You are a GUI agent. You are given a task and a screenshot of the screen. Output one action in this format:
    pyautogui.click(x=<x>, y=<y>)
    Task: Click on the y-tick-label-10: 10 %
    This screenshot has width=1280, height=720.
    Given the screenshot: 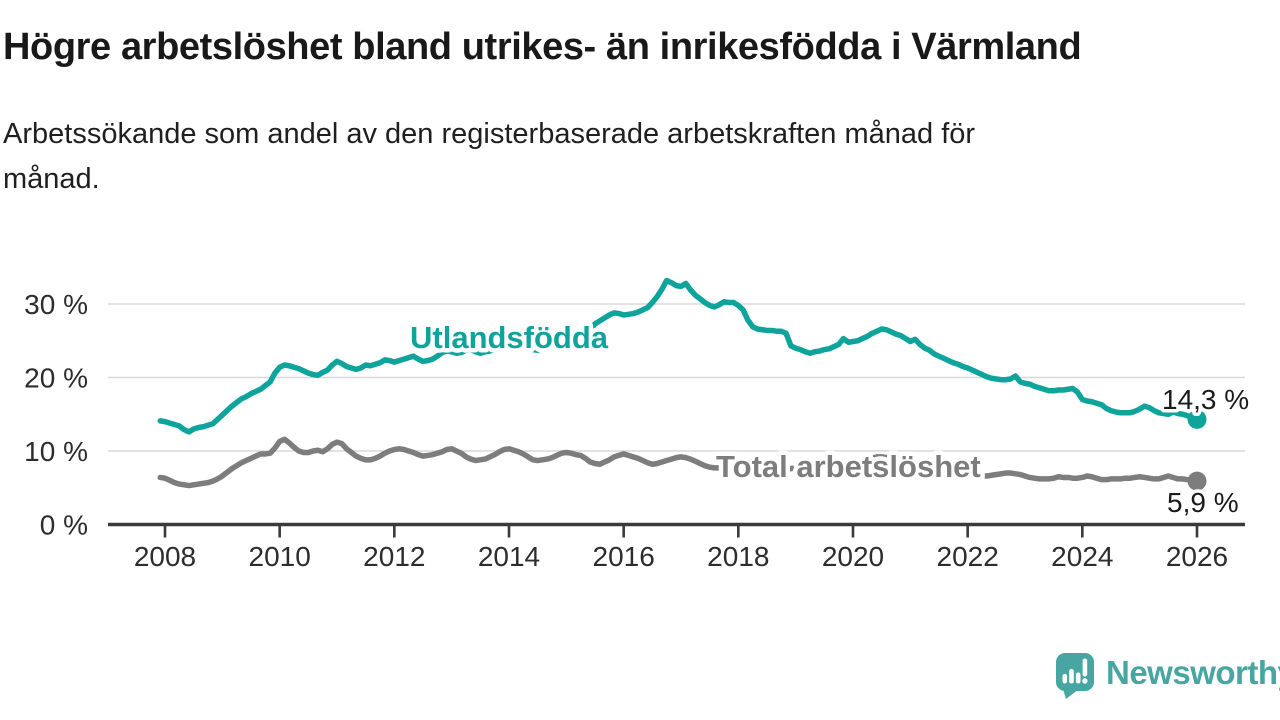 What is the action you would take?
    pyautogui.click(x=56, y=451)
    